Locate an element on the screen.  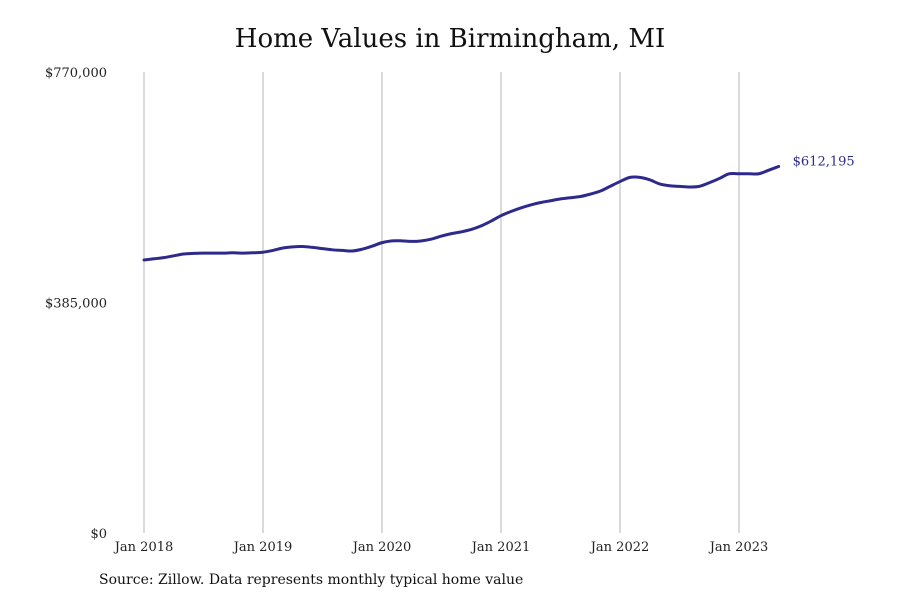
y-tick-label: $385,000 is located at coordinates (76, 304).